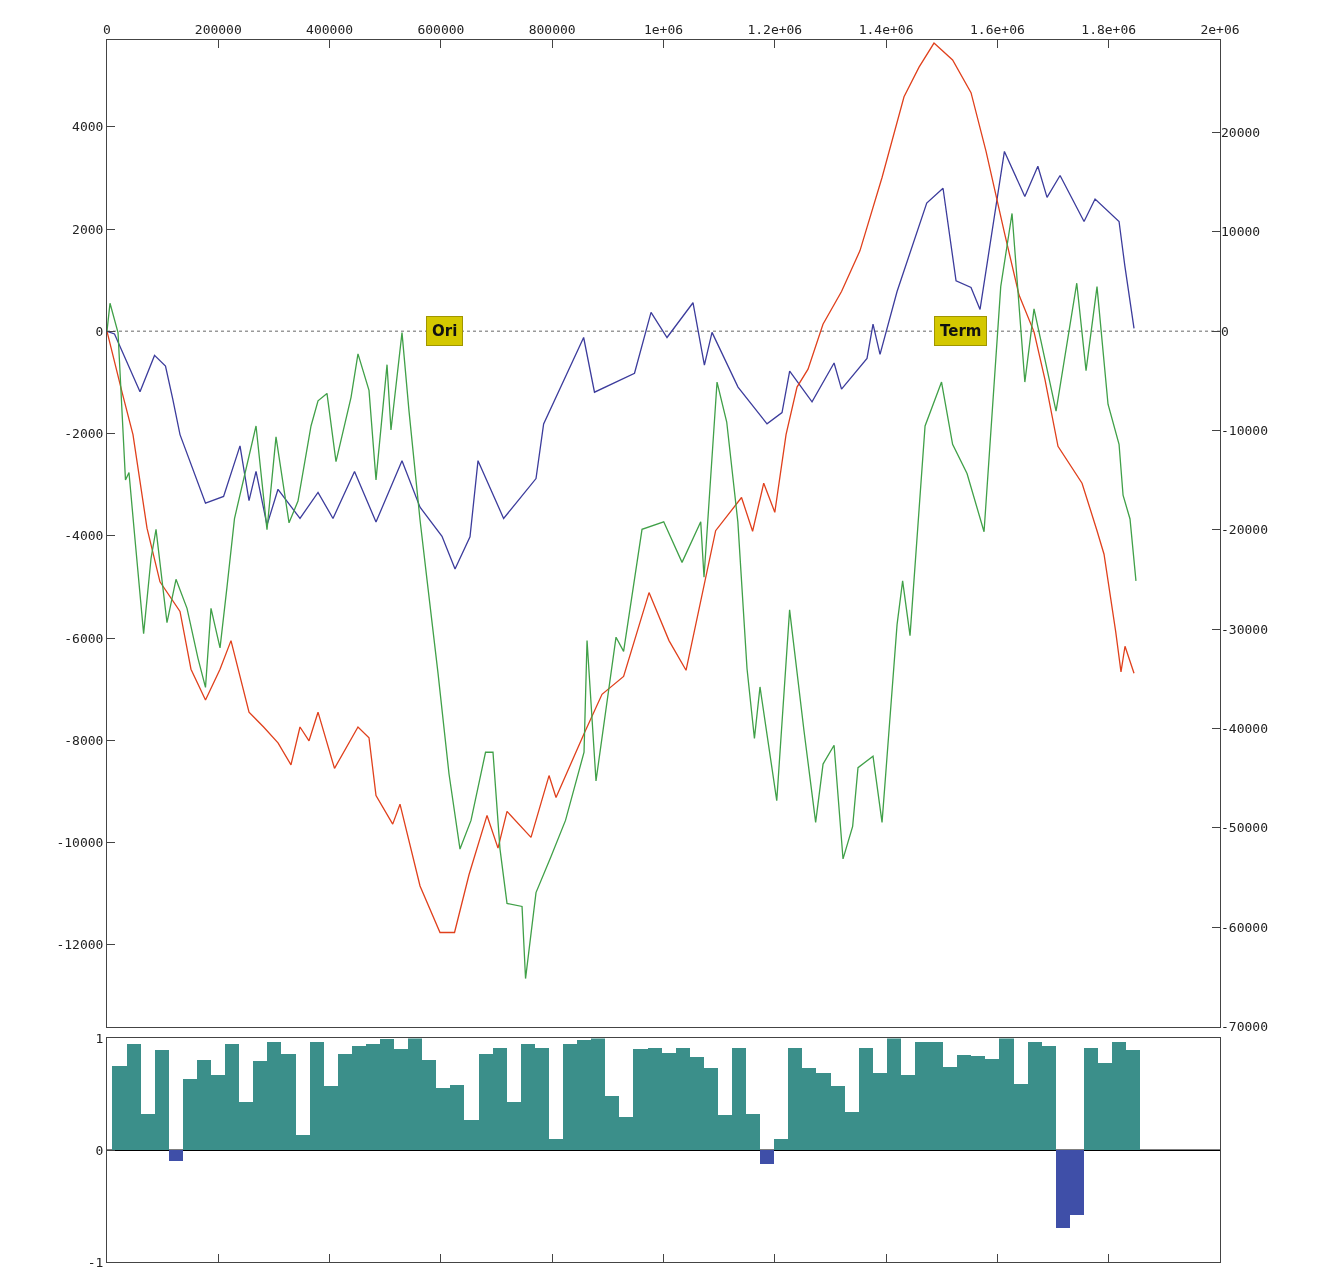 The width and height of the screenshot is (1342, 1277). What do you see at coordinates (1244, 430) in the screenshot?
I see `y2-tick-label: -10000` at bounding box center [1244, 430].